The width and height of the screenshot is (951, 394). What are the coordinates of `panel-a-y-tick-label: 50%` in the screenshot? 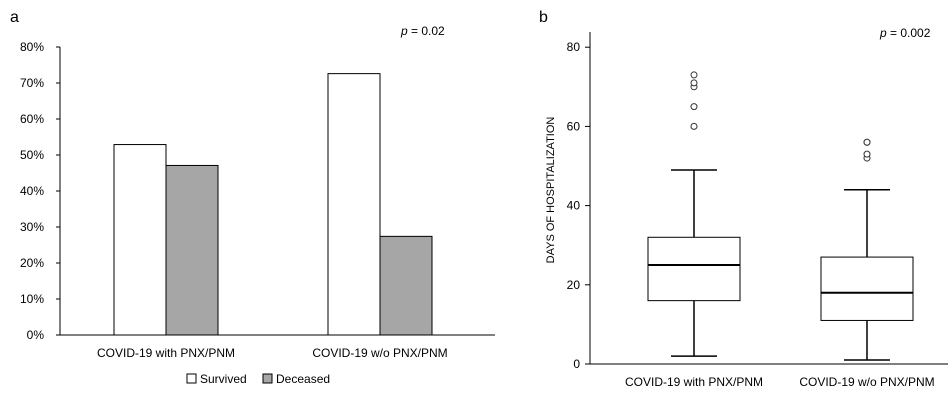 It's located at (32, 155).